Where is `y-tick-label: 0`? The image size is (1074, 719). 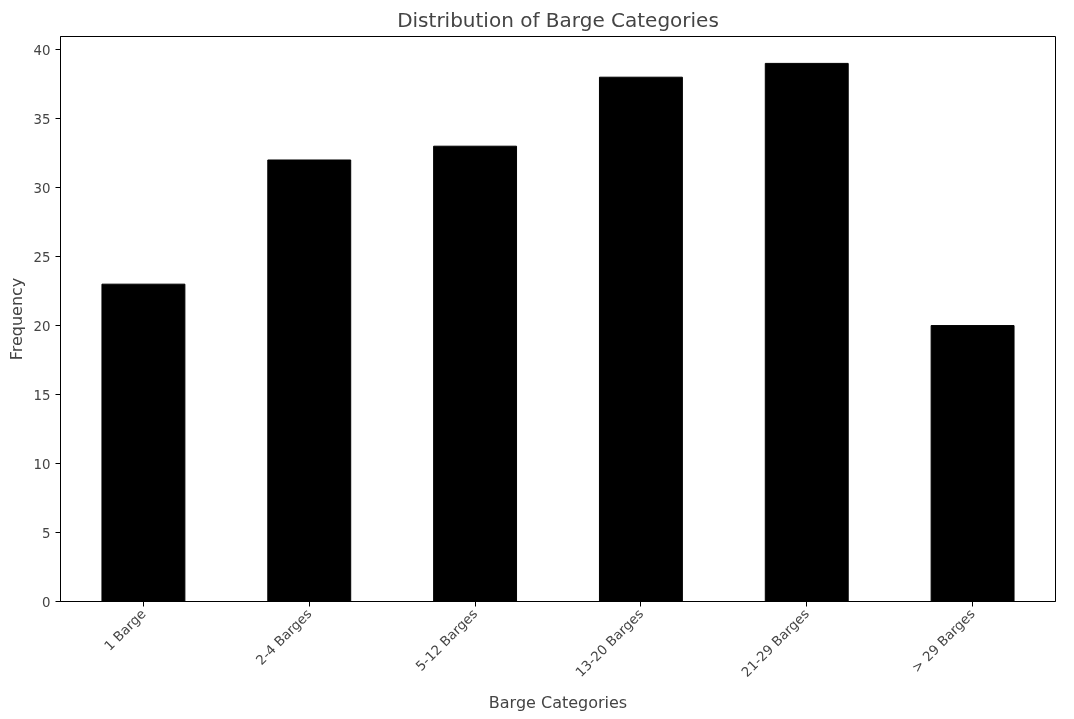 y-tick-label: 0 is located at coordinates (46, 602).